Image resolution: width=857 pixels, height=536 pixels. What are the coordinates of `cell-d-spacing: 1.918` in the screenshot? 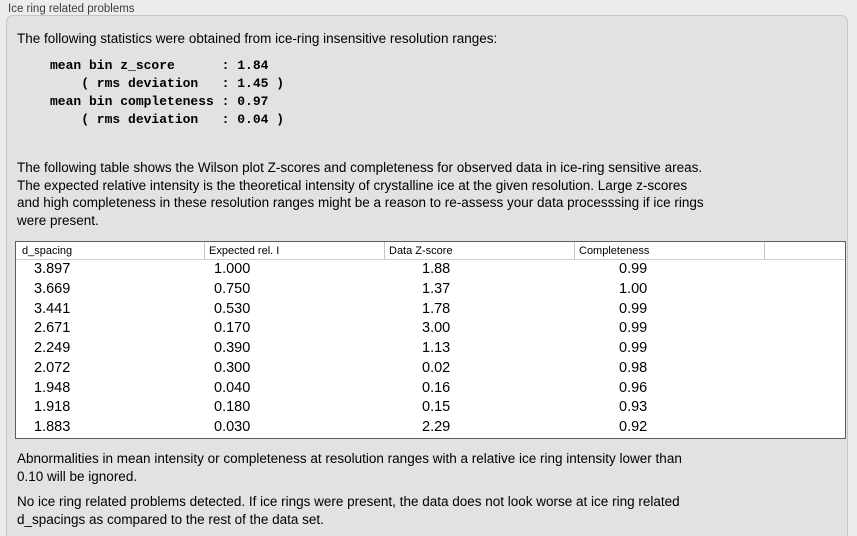 It's located at (52, 407).